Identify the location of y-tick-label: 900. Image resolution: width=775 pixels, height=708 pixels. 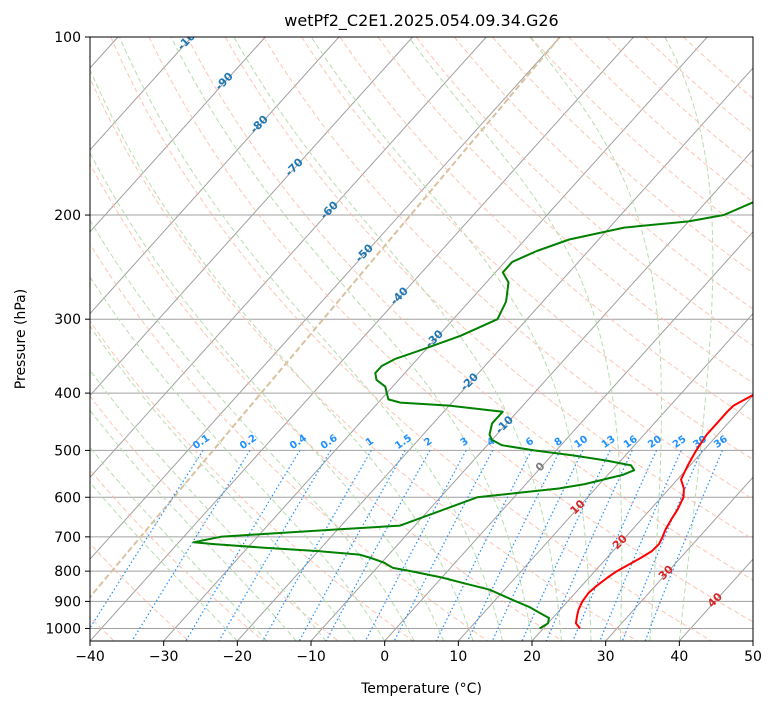
(67, 602).